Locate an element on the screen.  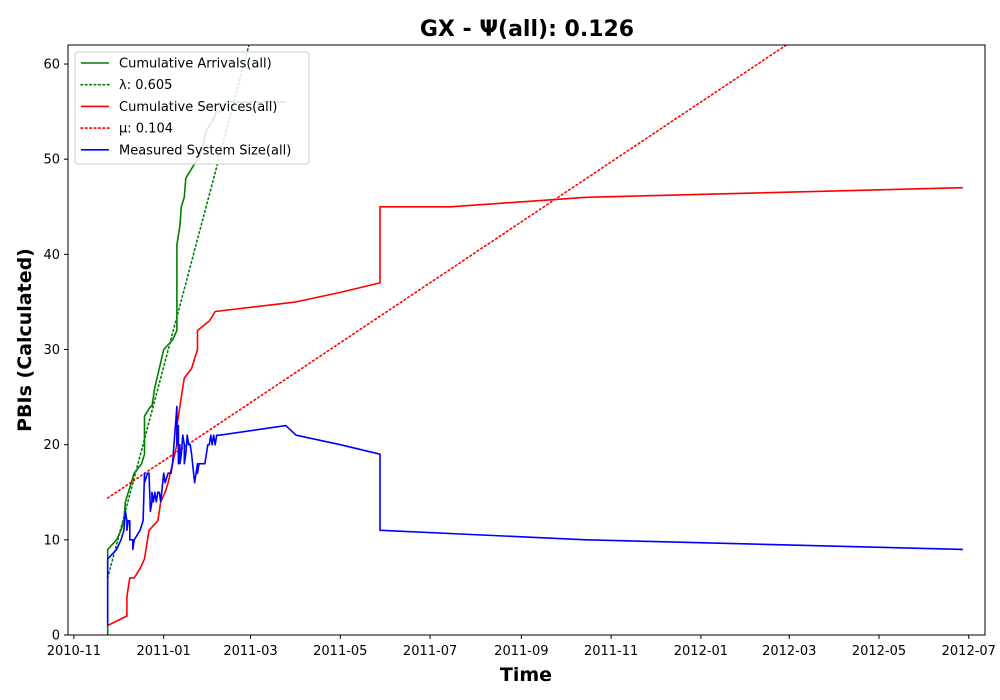
y-tick-label: 0 is located at coordinates (56, 636).